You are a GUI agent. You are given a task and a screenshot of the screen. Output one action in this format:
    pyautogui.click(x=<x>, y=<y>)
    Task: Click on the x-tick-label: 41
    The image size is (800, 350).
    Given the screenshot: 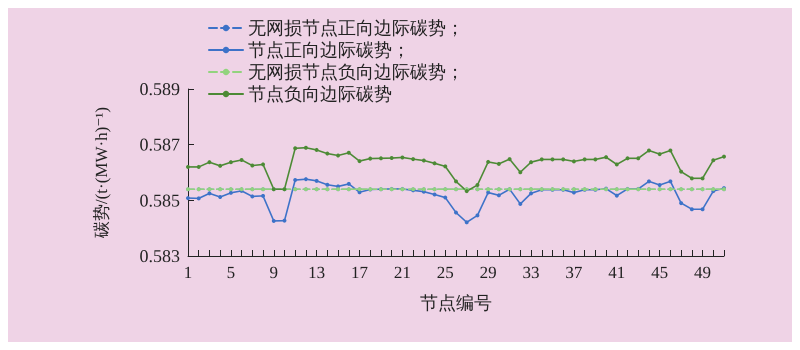 What is the action you would take?
    pyautogui.click(x=617, y=272)
    